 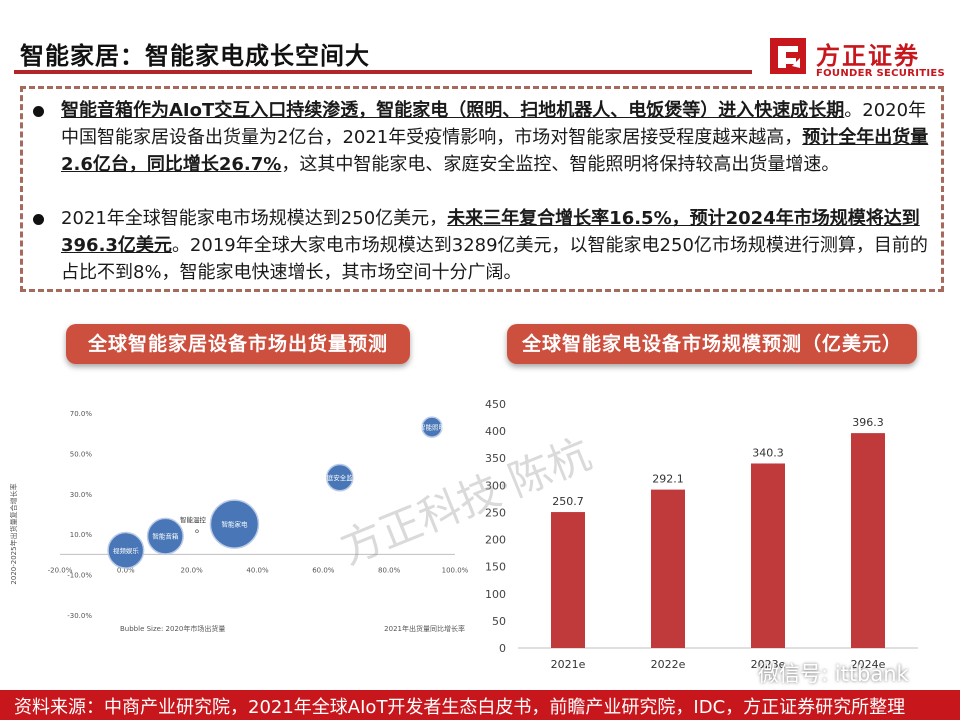 I want to click on y-axis-label: 2020-2025年出货量复合增长率, so click(x=13, y=533).